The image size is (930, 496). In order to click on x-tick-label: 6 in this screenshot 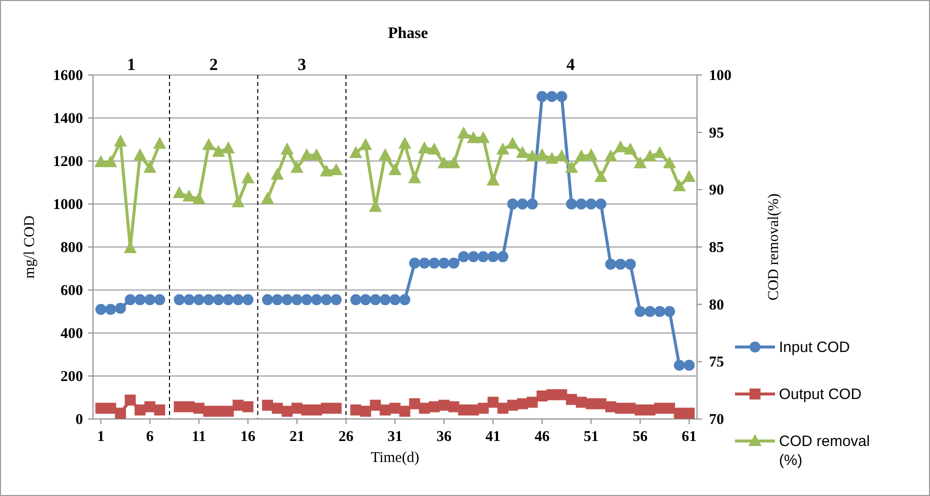, I will do `click(150, 437)`.